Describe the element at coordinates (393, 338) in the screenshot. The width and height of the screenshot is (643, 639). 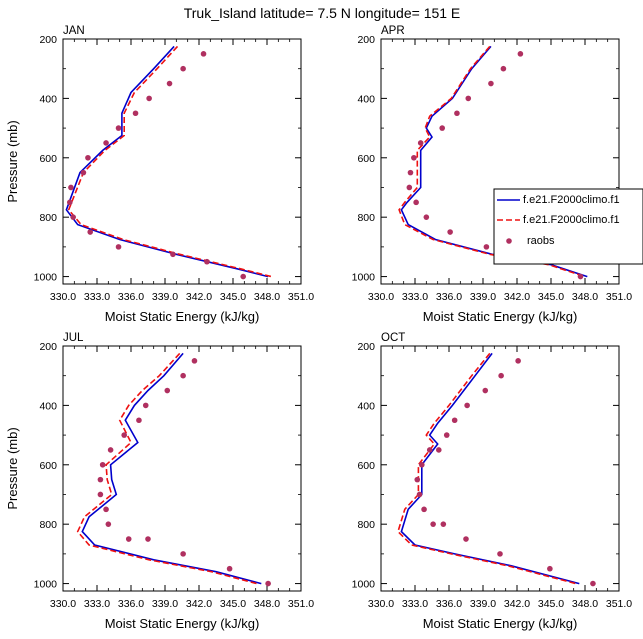
I see `panel-label: OCT` at that location.